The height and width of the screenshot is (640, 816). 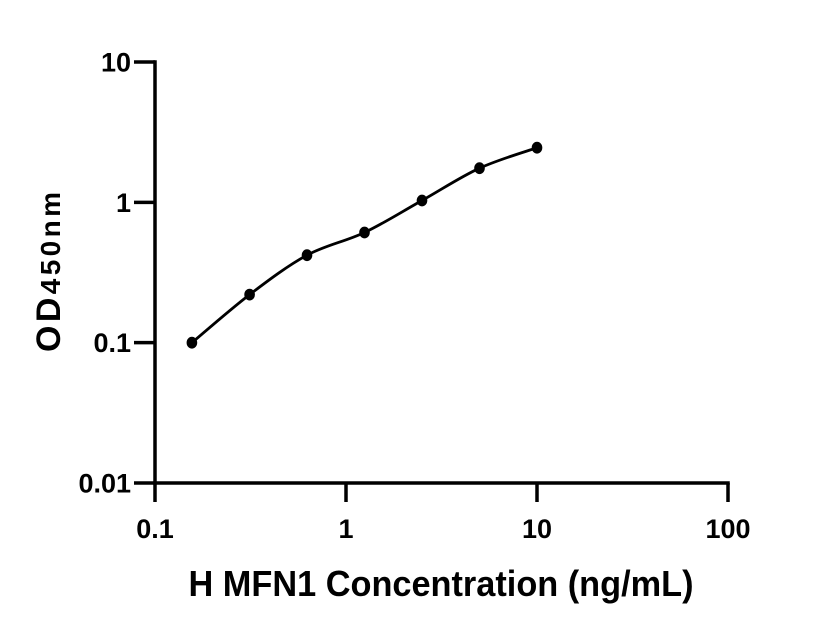 I want to click on y-tick-label: 1, so click(x=123, y=203).